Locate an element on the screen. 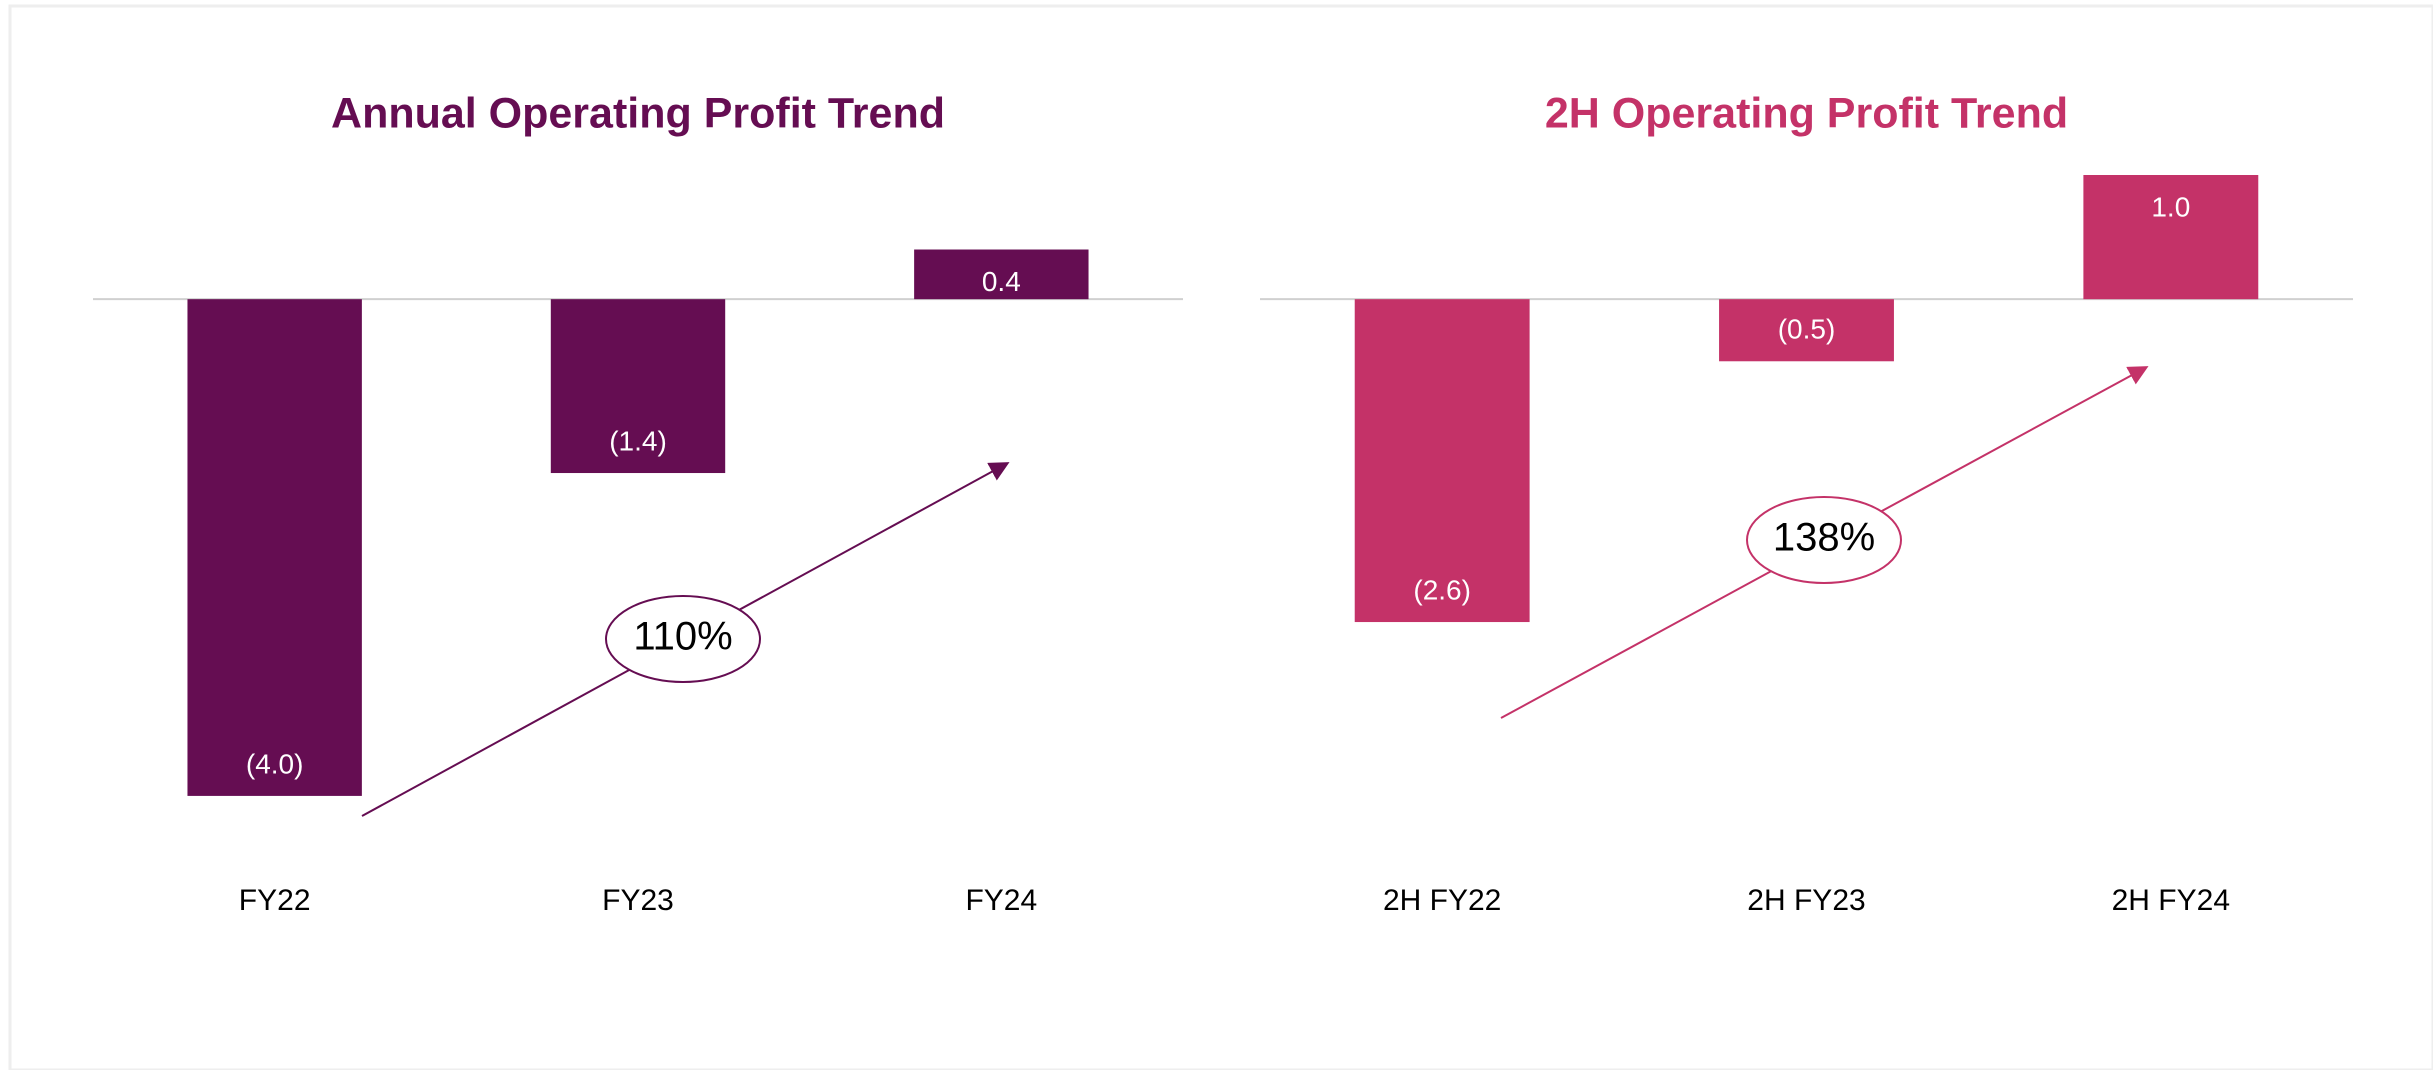 Image resolution: width=2433 pixels, height=1070 pixels. data-label: (1.4) is located at coordinates (638, 440).